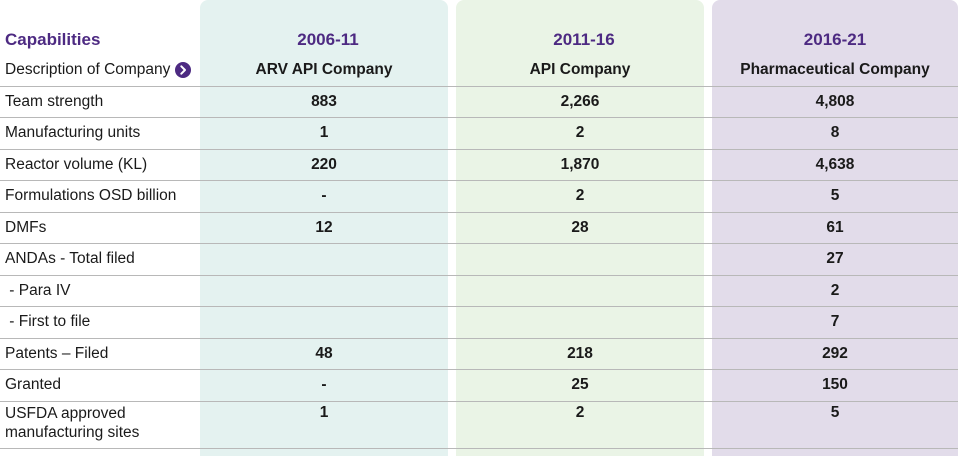 Image resolution: width=958 pixels, height=456 pixels. What do you see at coordinates (328, 228) in the screenshot?
I see `cell-value: 12` at bounding box center [328, 228].